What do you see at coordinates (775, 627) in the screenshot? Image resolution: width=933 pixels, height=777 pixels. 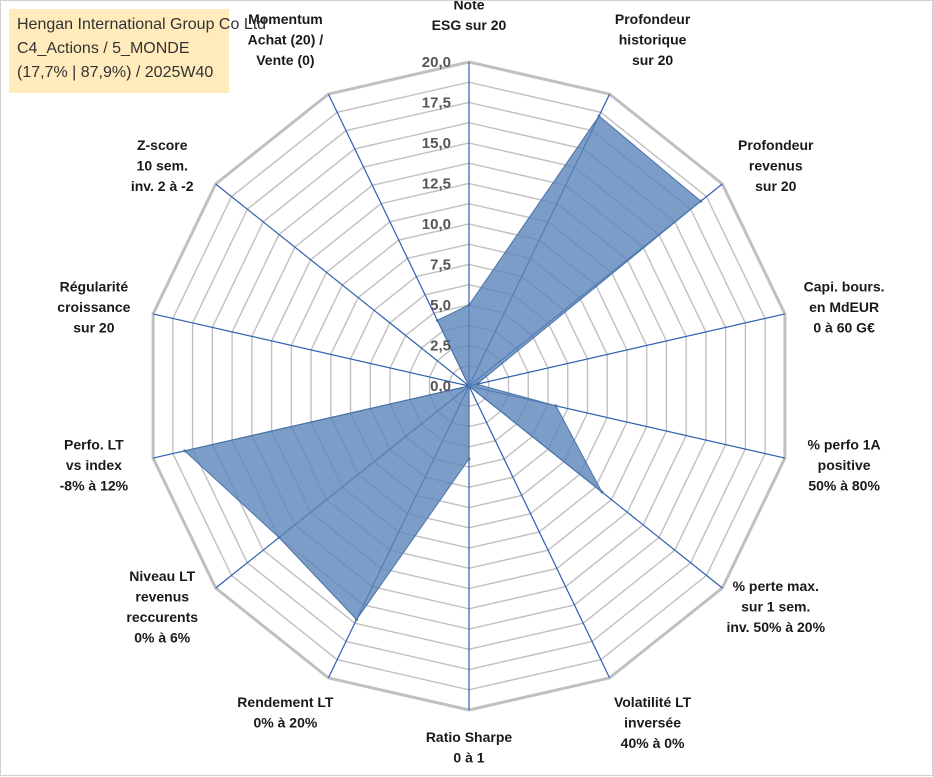 I see `axis-label: inv. 50% à 20%` at bounding box center [775, 627].